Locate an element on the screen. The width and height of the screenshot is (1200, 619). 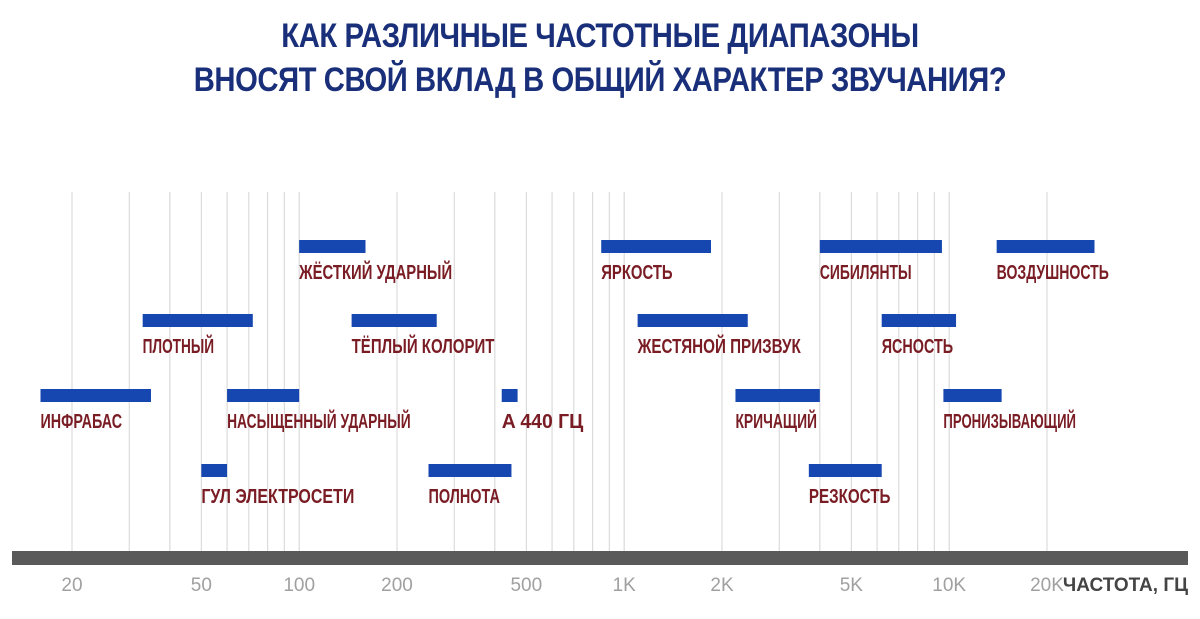
tick-label: 2K is located at coordinates (722, 585).